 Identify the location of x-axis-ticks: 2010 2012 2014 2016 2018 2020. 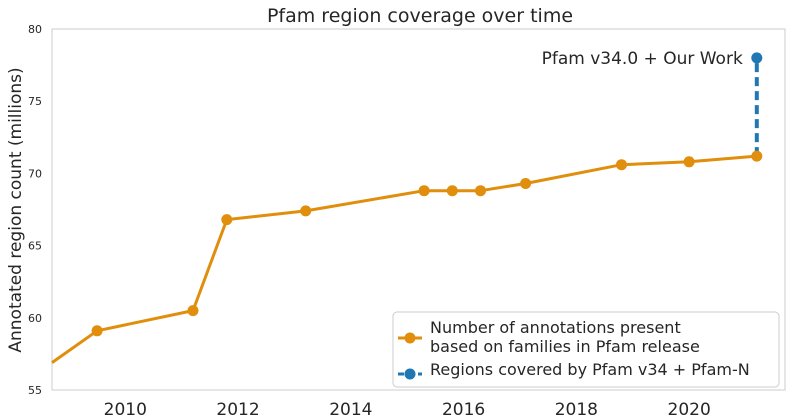
(407, 410).